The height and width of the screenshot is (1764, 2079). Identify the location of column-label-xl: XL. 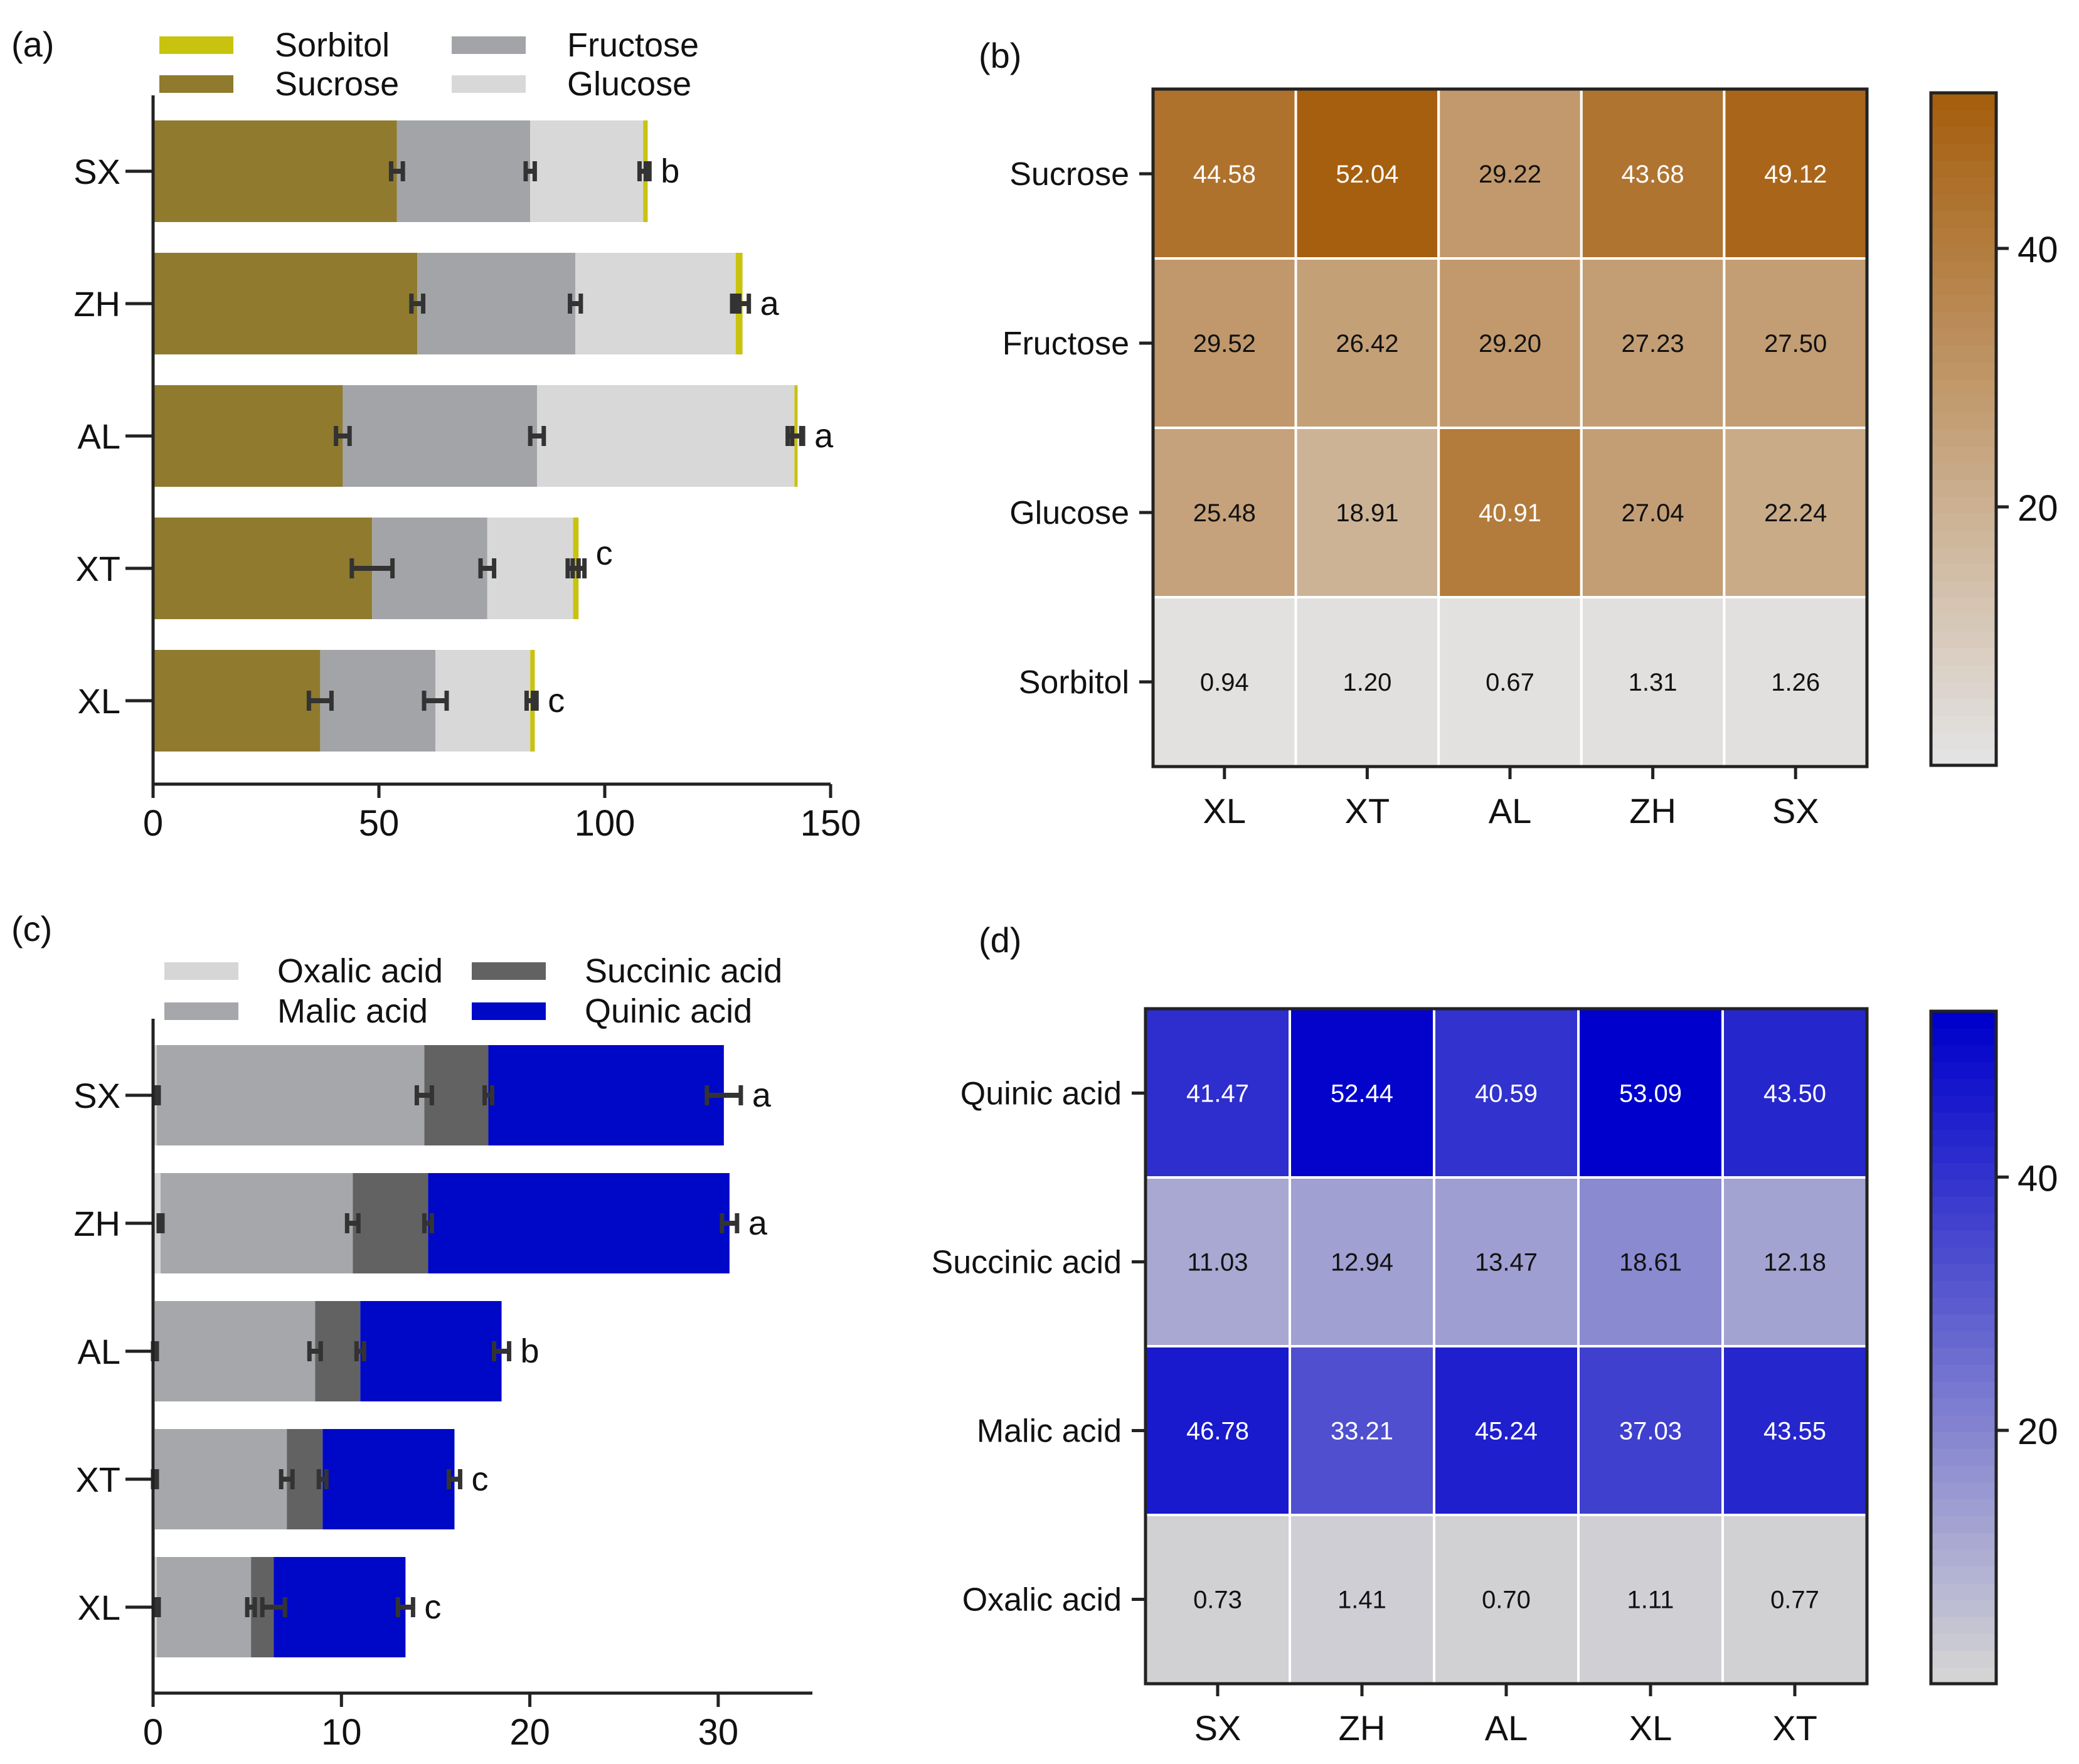
(1650, 1728).